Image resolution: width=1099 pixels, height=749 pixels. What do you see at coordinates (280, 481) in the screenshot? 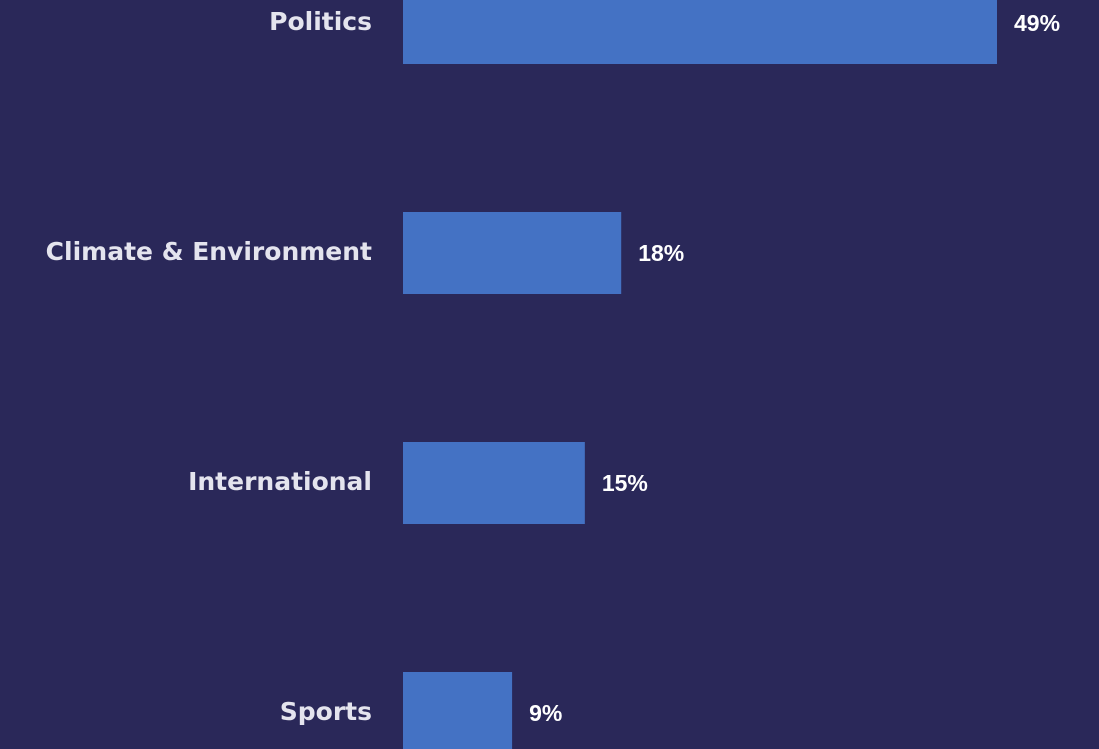
I see `category-label: International` at bounding box center [280, 481].